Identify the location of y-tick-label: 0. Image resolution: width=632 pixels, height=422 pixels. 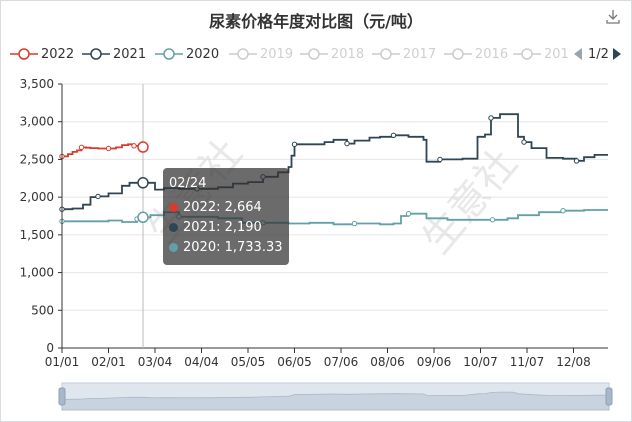
(50, 348).